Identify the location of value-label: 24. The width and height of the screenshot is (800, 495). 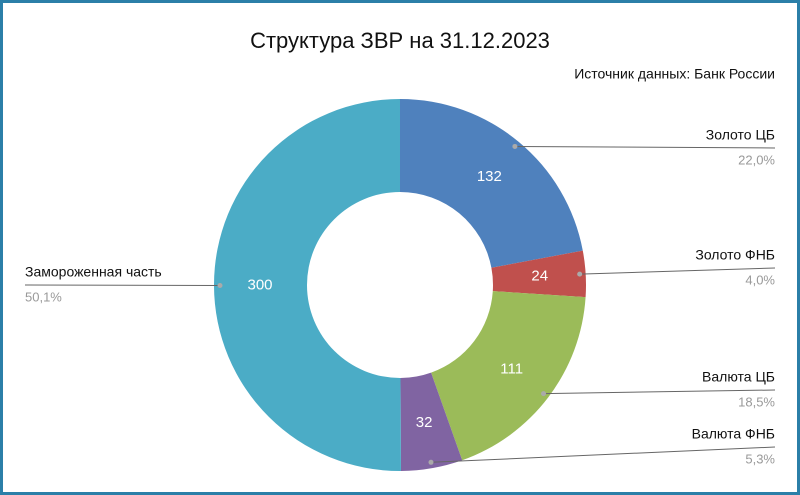
(539, 276).